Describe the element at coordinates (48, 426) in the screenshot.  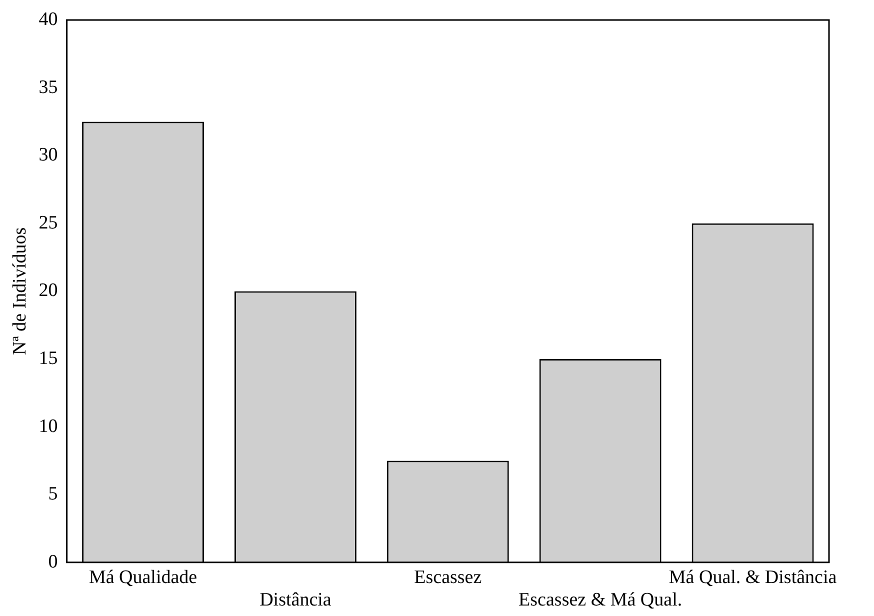
I see `y-tick-label: 10` at that location.